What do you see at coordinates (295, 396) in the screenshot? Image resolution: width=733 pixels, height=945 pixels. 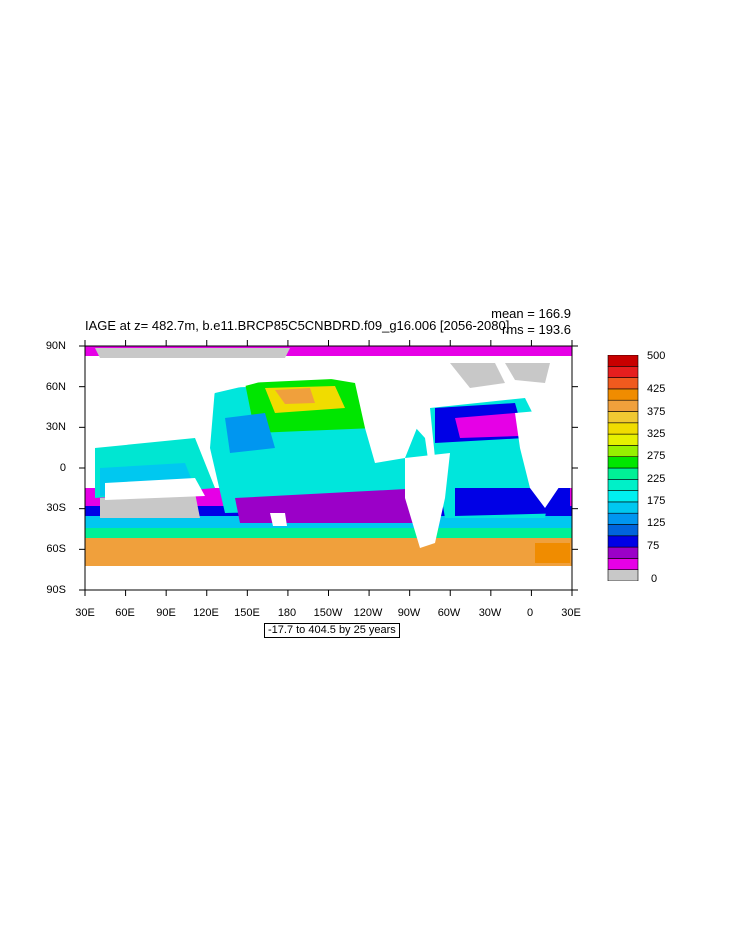 I see `north-pacific-orange` at bounding box center [295, 396].